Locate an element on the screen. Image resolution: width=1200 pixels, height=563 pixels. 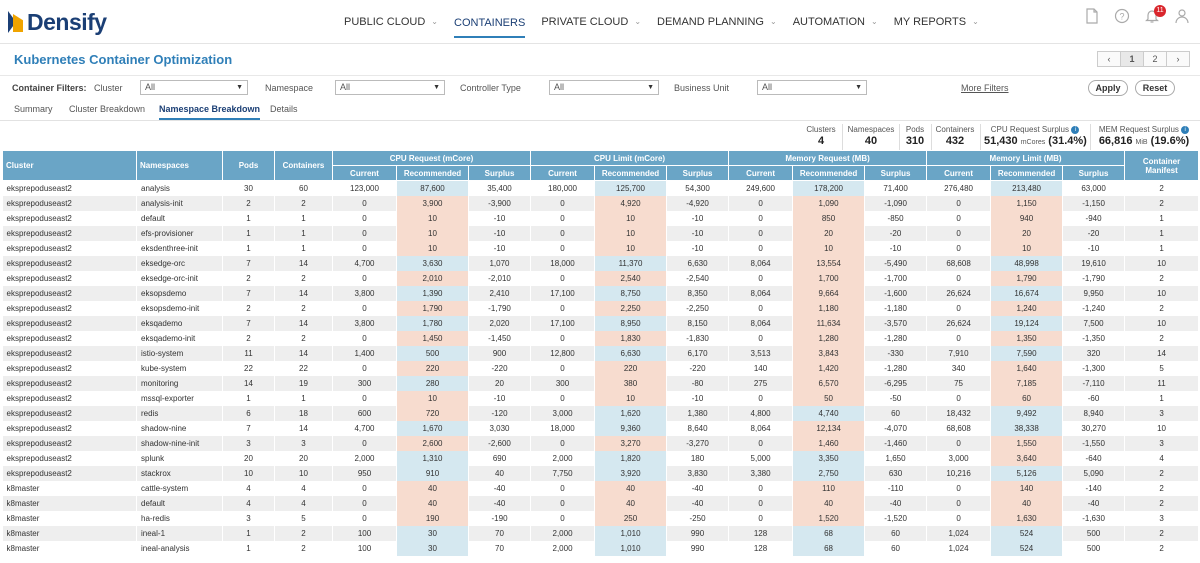
col-header-container-manifest: Container Manifest is located at coordinates (1162, 165).